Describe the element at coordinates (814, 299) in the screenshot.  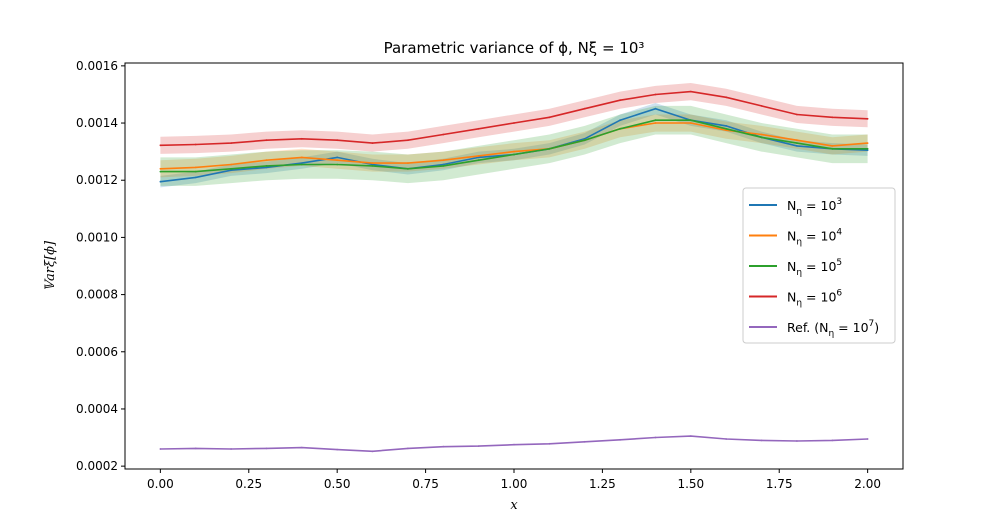
I see `legend-label-3: Nη = 106` at that location.